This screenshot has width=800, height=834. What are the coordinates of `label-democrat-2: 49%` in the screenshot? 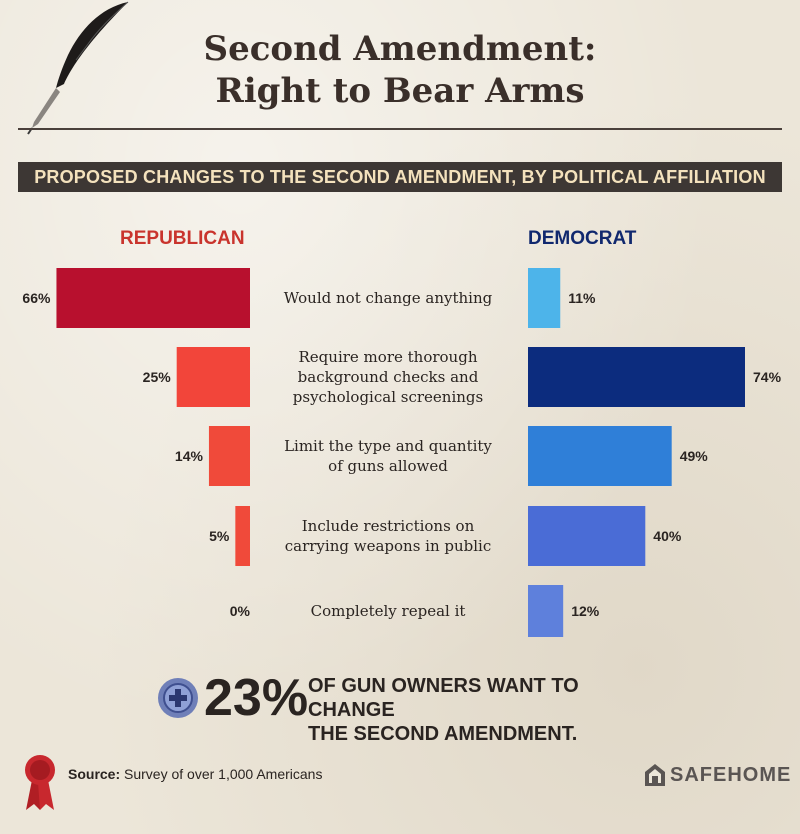 It's located at (694, 456).